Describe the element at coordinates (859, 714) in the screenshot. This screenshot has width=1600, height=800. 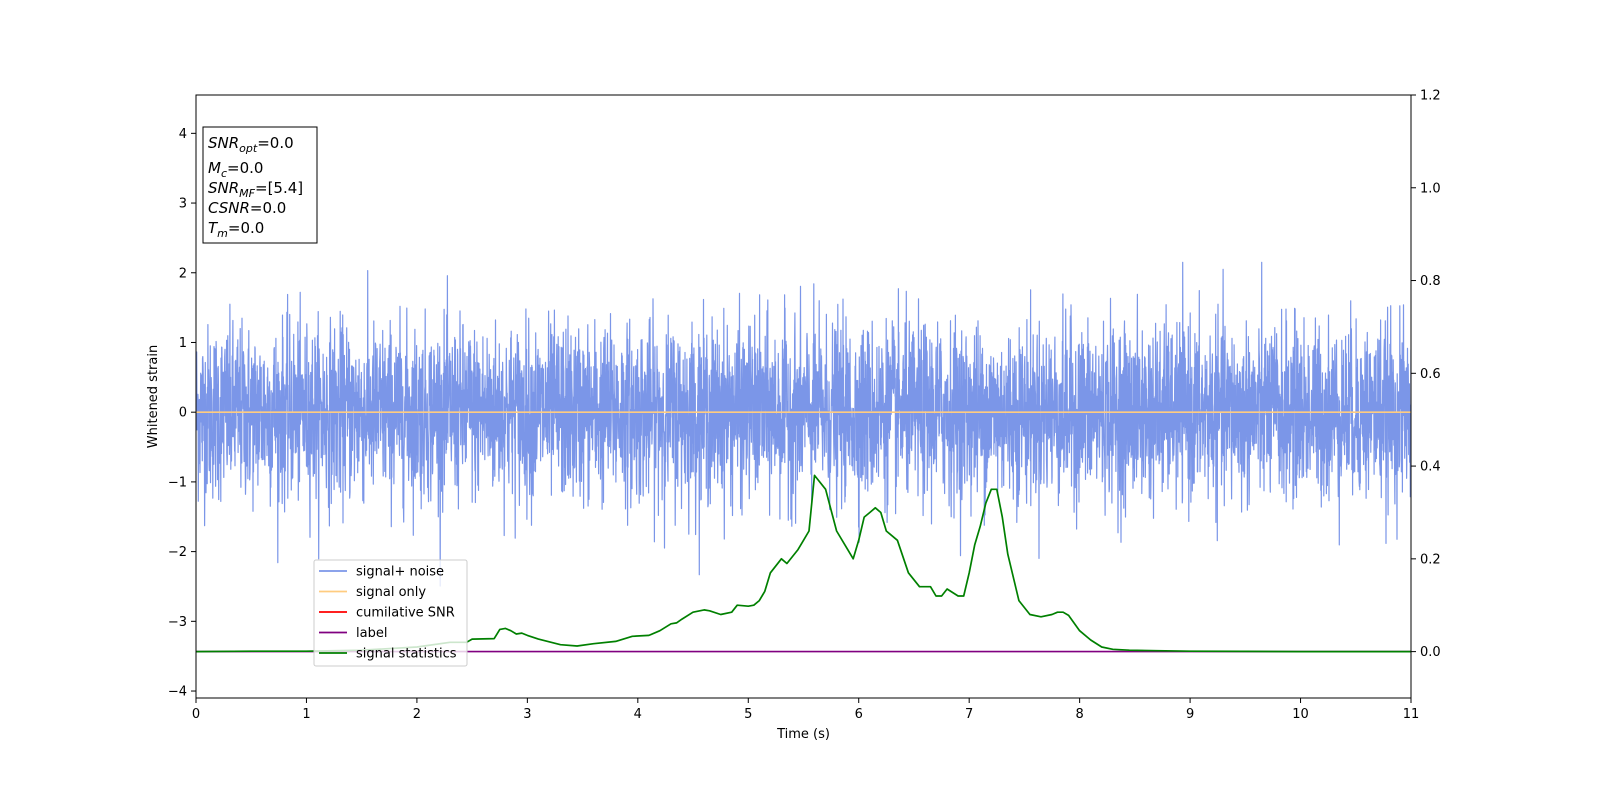
I see `x-tick-label: 6` at that location.